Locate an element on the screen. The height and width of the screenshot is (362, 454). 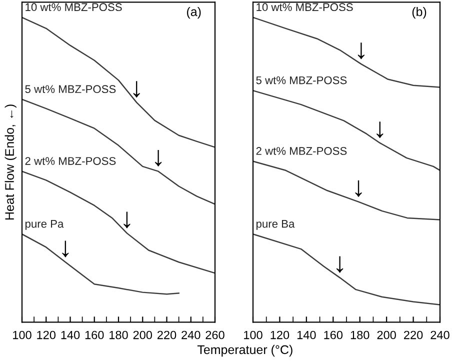
series-label: pure Ba is located at coordinates (275, 225).